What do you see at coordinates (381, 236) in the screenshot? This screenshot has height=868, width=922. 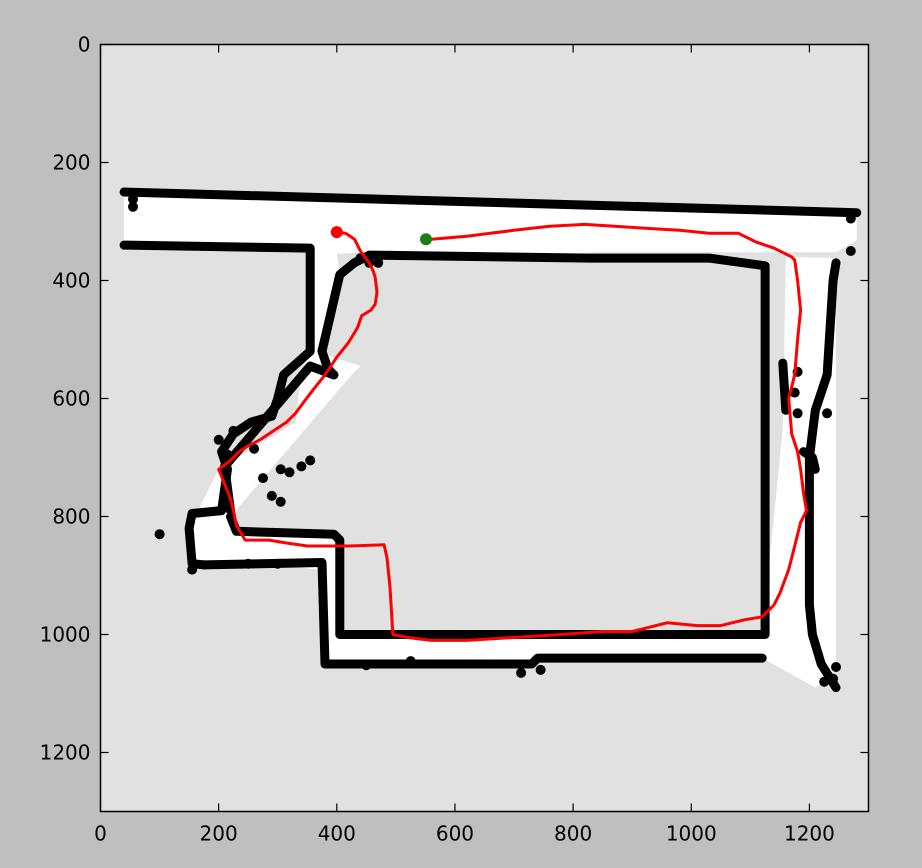 I see `marker-layer` at bounding box center [381, 236].